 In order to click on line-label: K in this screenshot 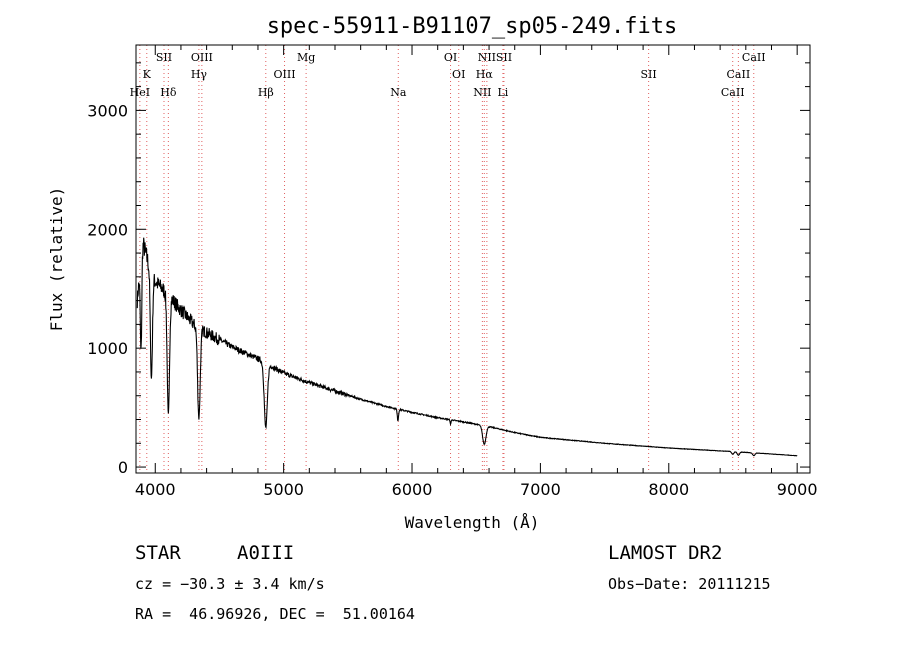, I will do `click(147, 74)`.